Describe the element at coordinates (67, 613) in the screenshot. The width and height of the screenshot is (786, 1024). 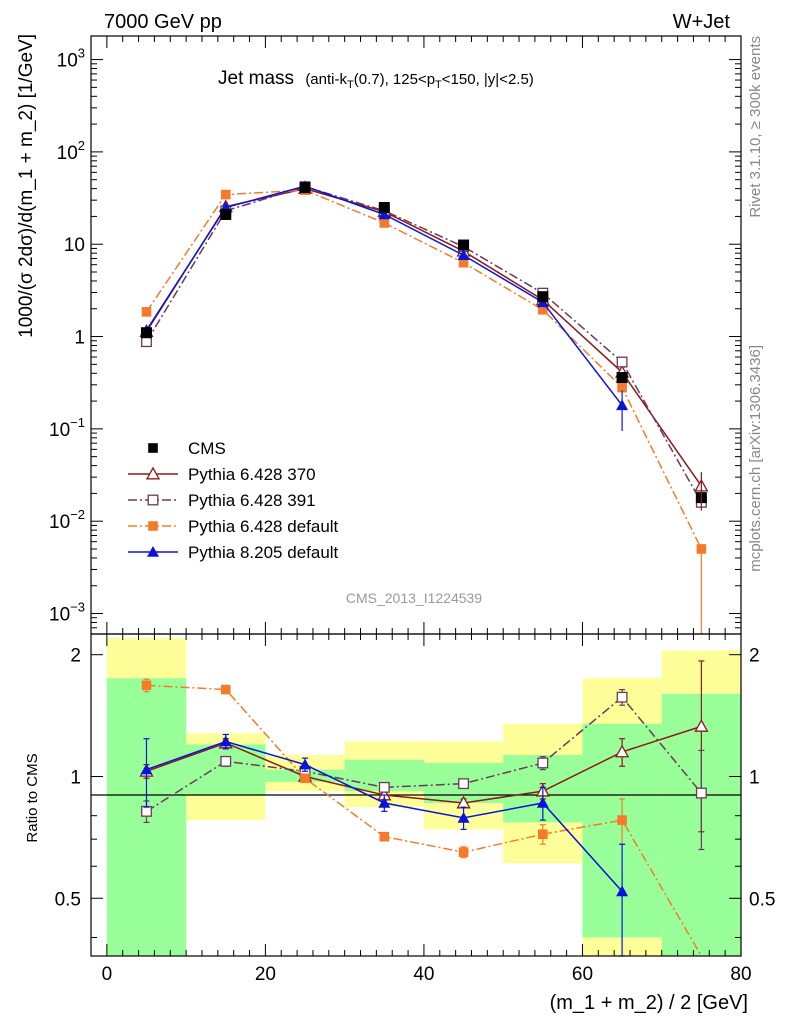
I see `y-tick-label: 10⁻³` at that location.